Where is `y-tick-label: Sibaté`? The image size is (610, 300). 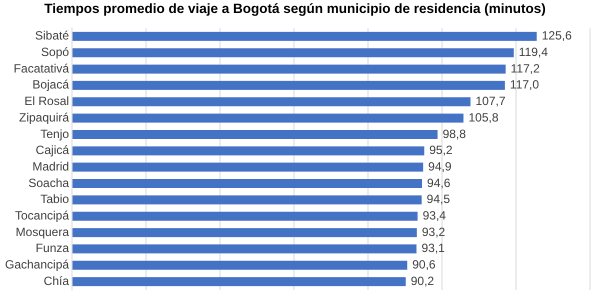 y-tick-label: Sibaté is located at coordinates (52, 35).